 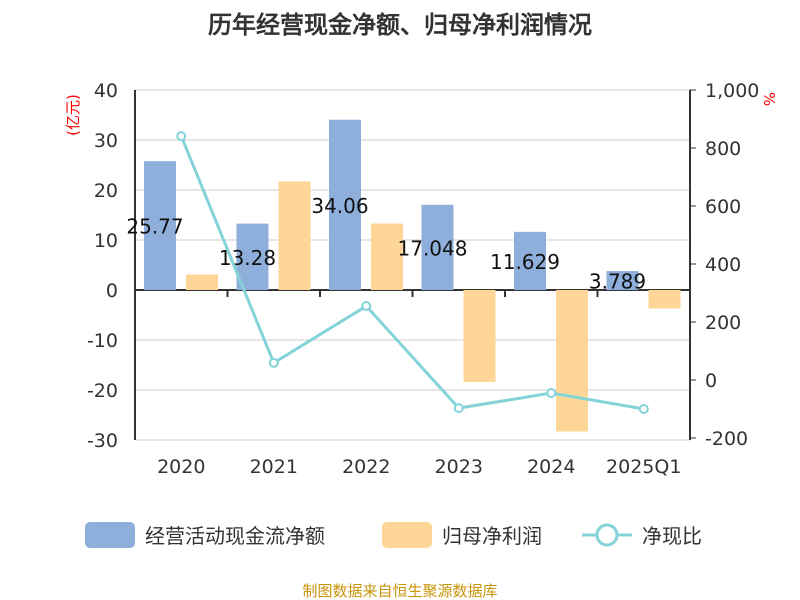 What do you see at coordinates (459, 467) in the screenshot?
I see `x-tick-label: 2023` at bounding box center [459, 467].